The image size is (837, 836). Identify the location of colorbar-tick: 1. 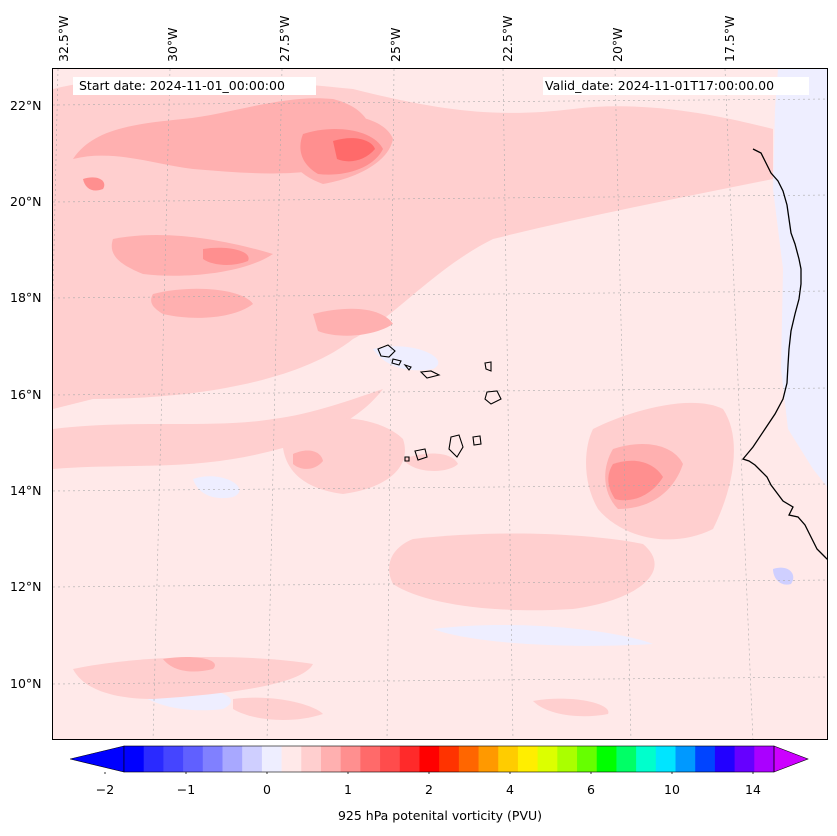
(348, 789).